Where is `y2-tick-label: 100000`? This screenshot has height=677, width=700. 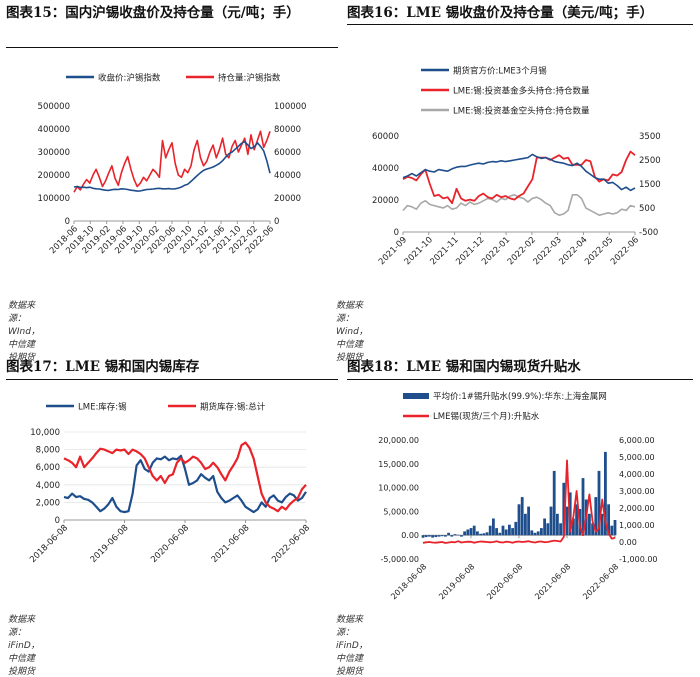
y2-tick-label: 100000 is located at coordinates (290, 107).